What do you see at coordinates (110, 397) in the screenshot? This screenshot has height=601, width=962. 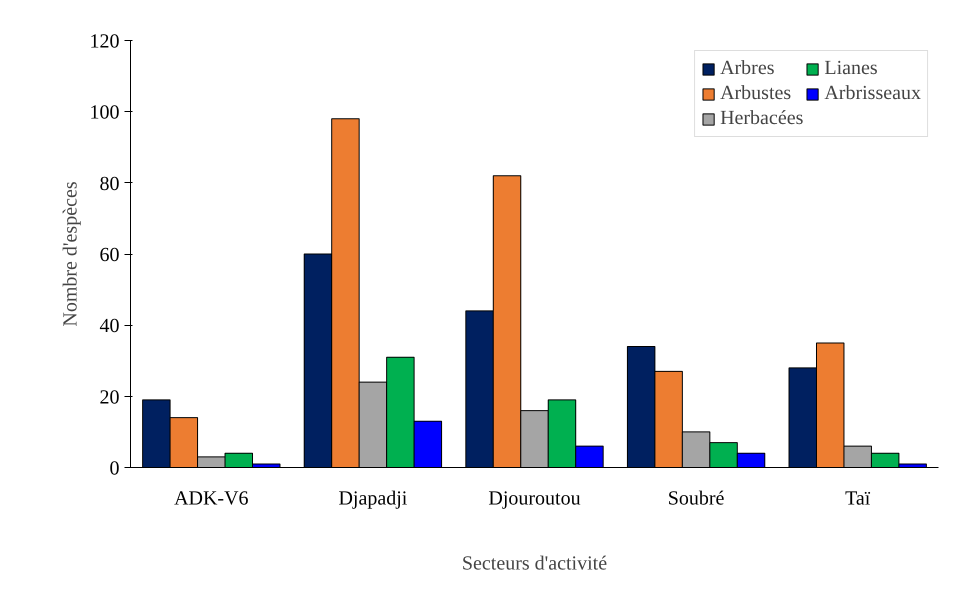 I see `y-tick-label: 20` at bounding box center [110, 397].